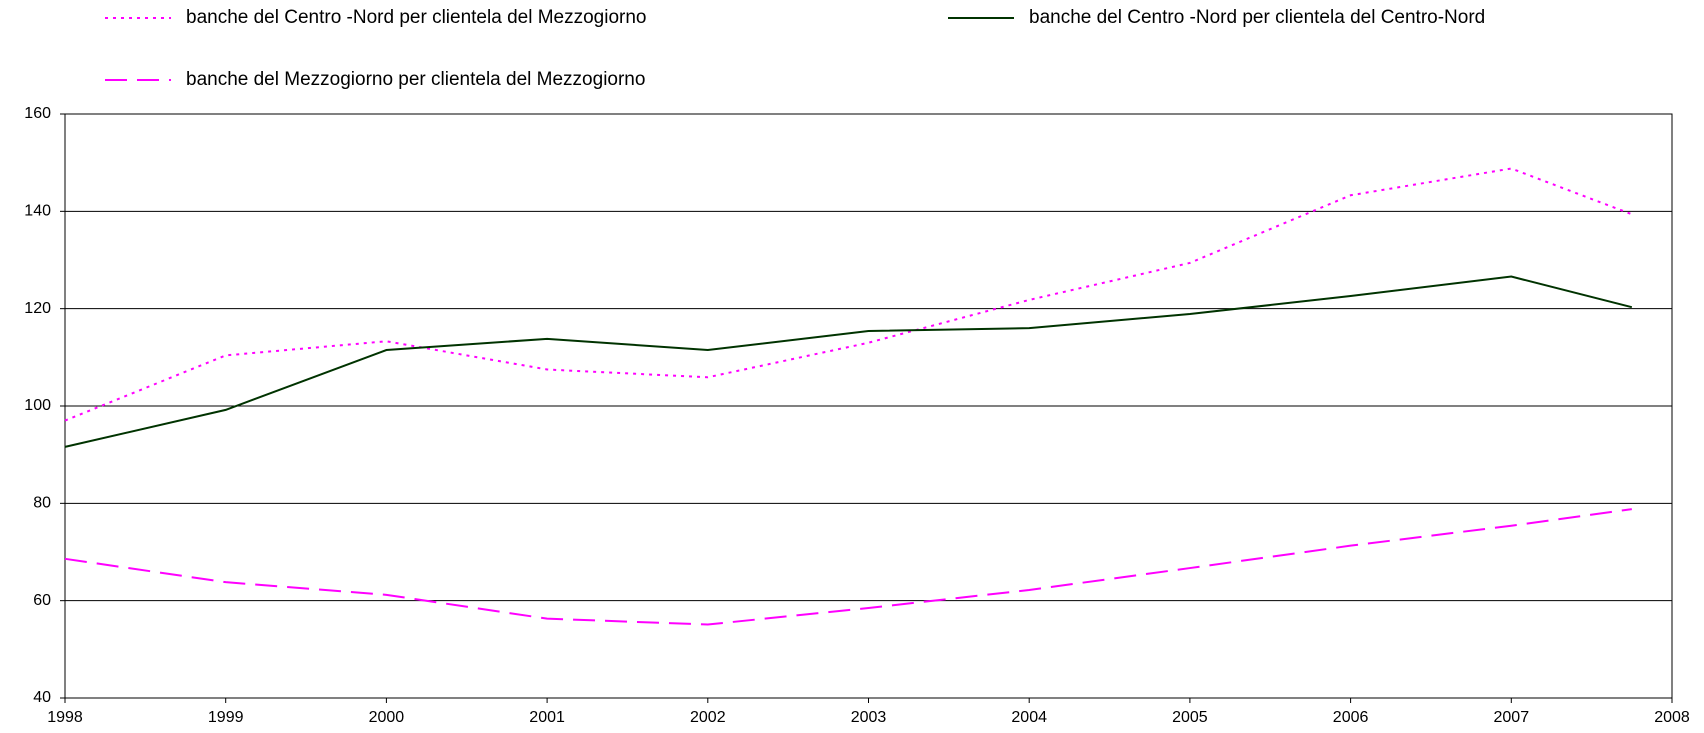 The image size is (1704, 733). I want to click on x-tick-label: 2002, so click(708, 717).